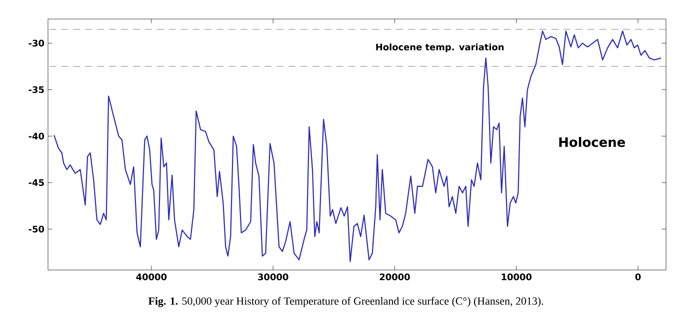 Image resolution: width=692 pixels, height=324 pixels. I want to click on x-tick-label: 20000, so click(395, 277).